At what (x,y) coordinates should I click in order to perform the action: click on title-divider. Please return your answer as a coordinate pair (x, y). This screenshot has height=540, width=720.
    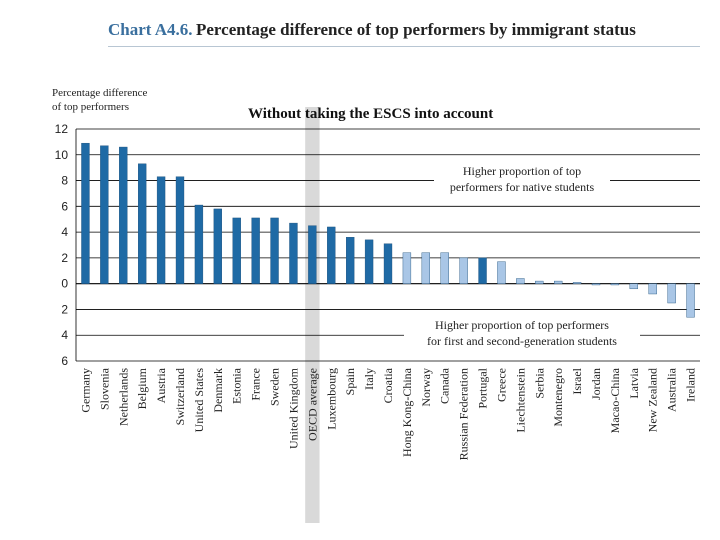
    Looking at the image, I should click on (404, 46).